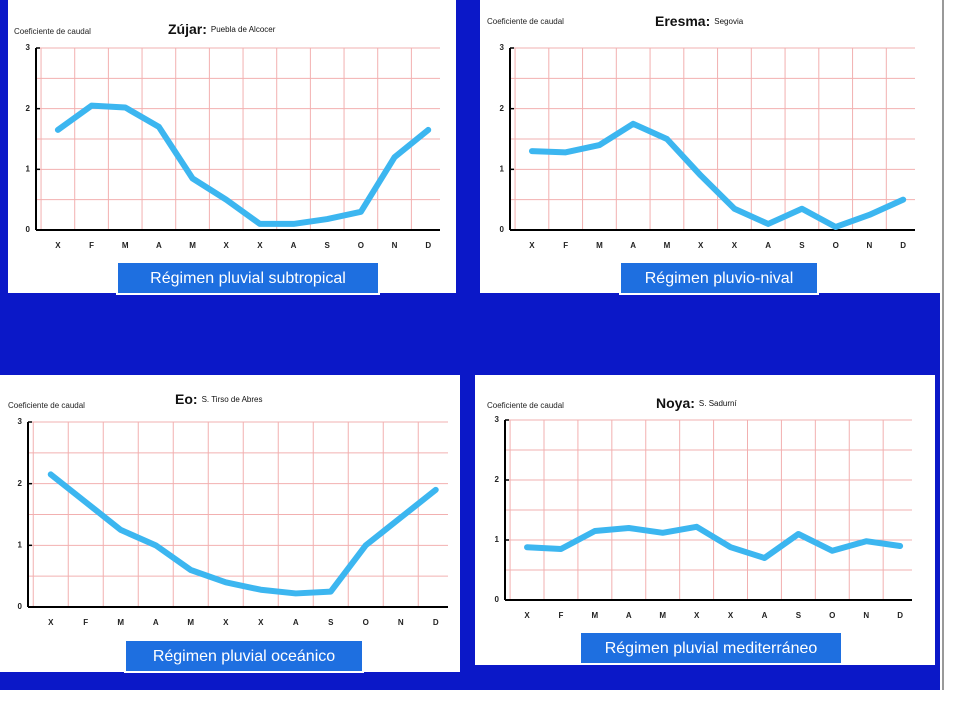 This screenshot has height=720, width=960. What do you see at coordinates (232, 399) in the screenshot?
I see `title-sub: S. Tirso de Abres` at bounding box center [232, 399].